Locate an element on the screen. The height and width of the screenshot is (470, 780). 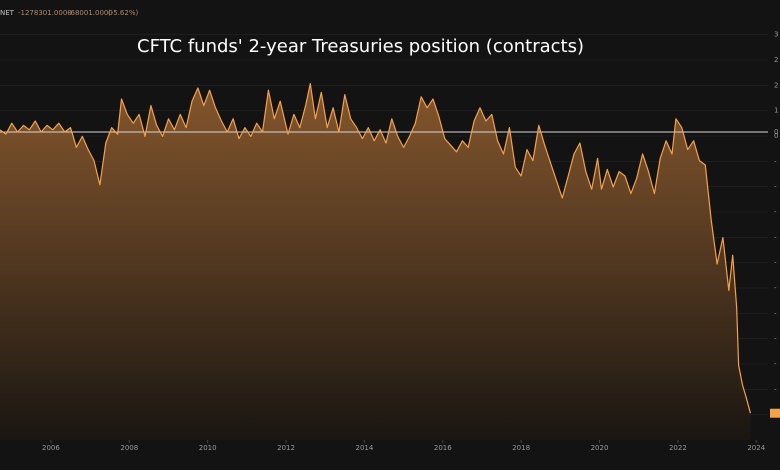
legend-change: -68001.0000 is located at coordinates (90, 13).